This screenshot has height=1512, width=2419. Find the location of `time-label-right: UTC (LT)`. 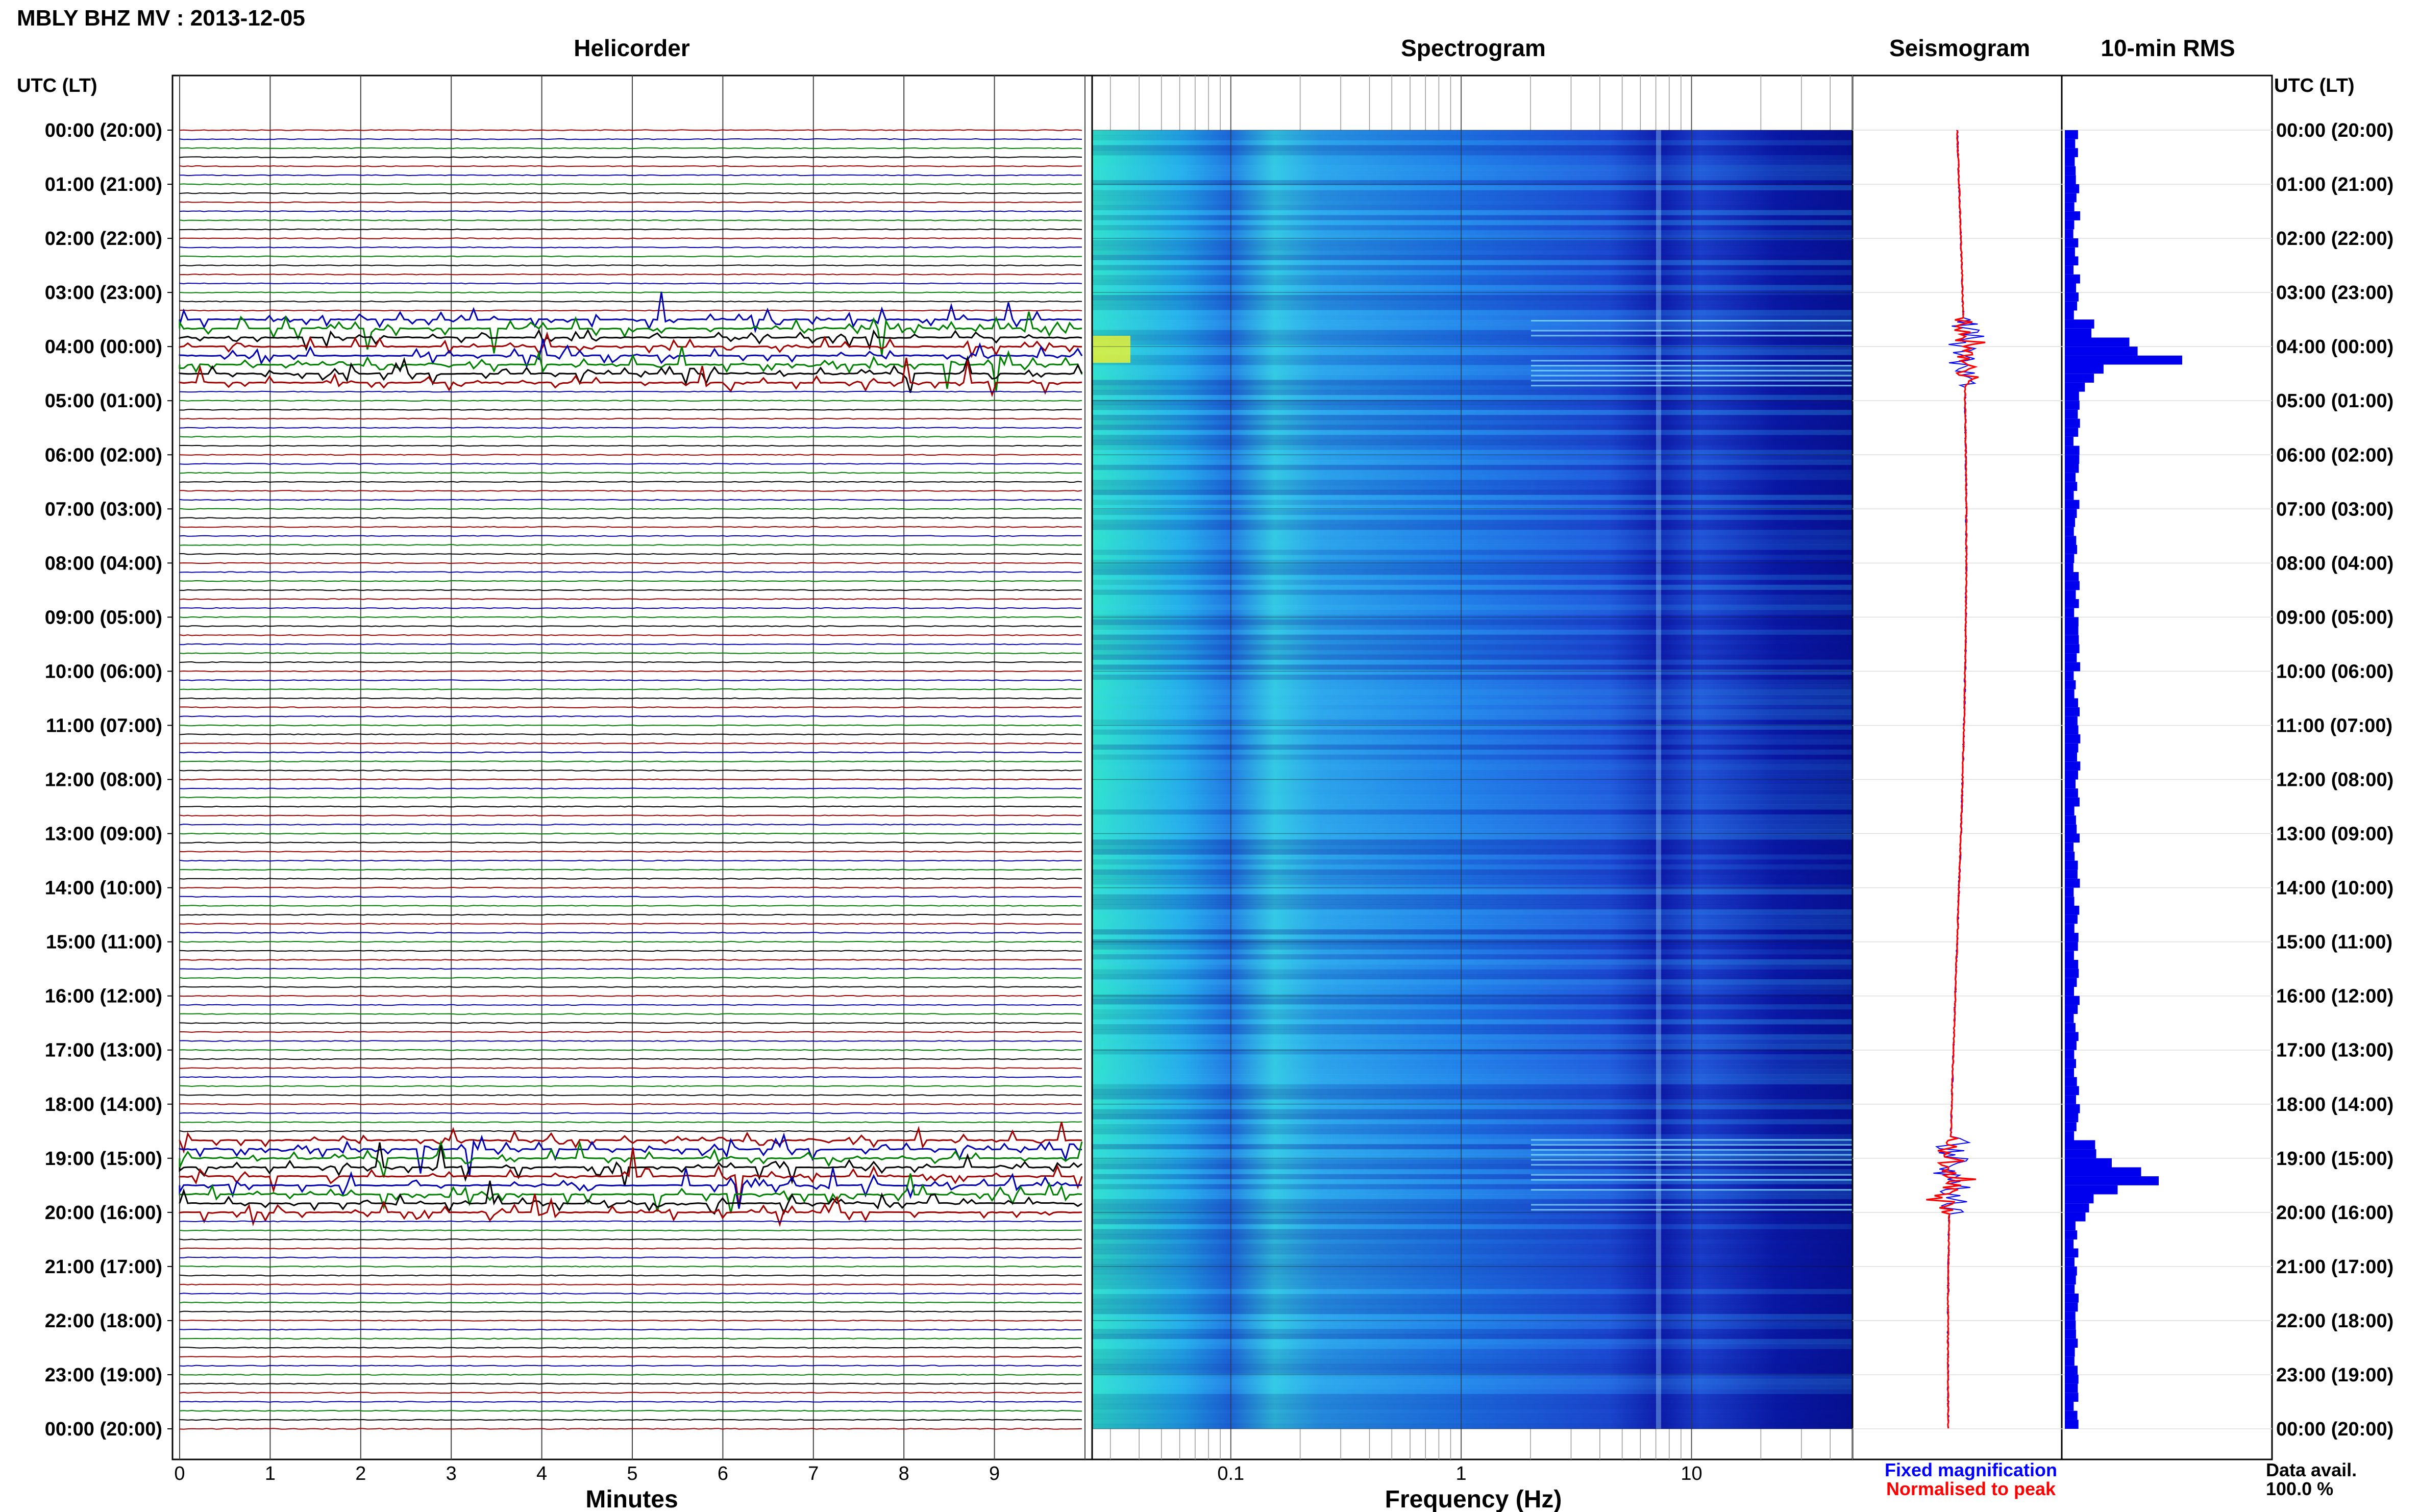

time-label-right: UTC (LT) is located at coordinates (2314, 85).